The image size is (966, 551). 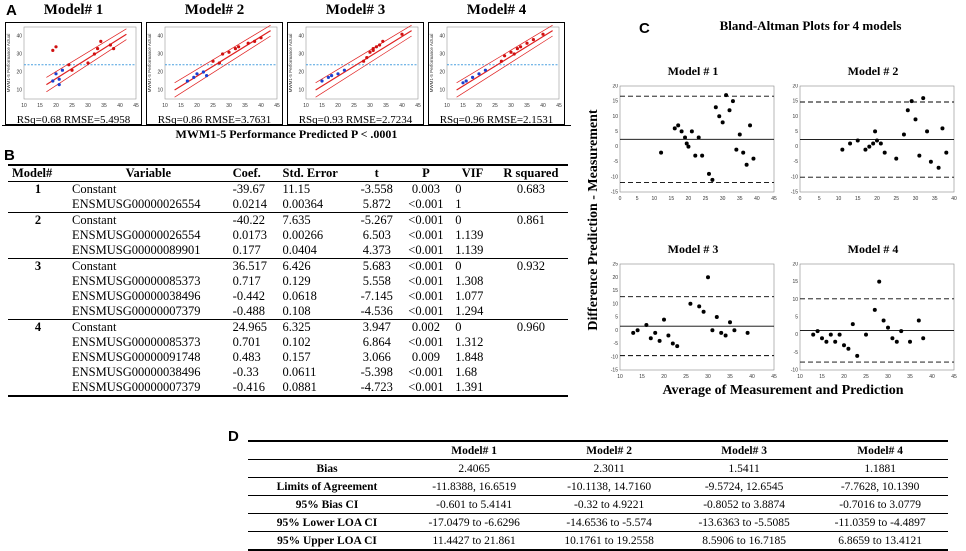 I want to click on table-cell: -4.536, so click(x=376, y=311).